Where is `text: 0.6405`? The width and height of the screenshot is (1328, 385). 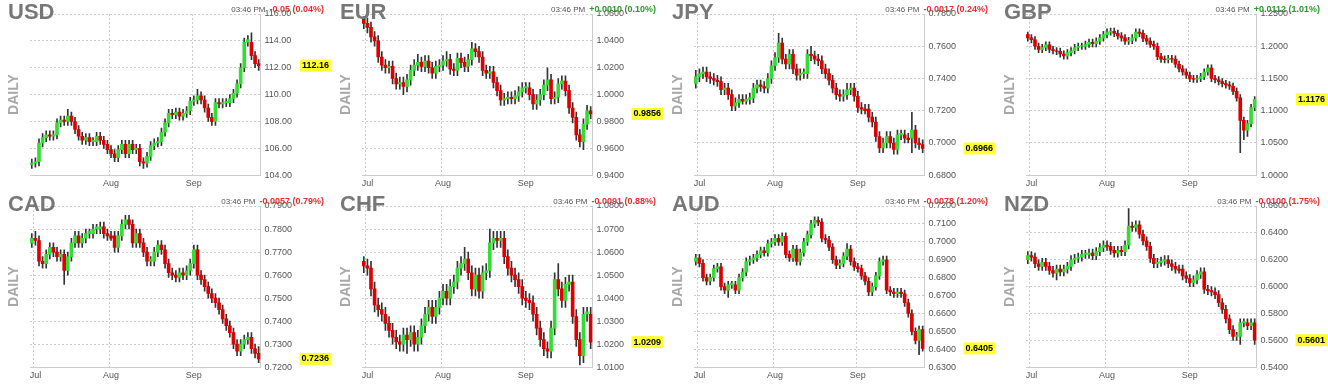 text: 0.6405 is located at coordinates (979, 347).